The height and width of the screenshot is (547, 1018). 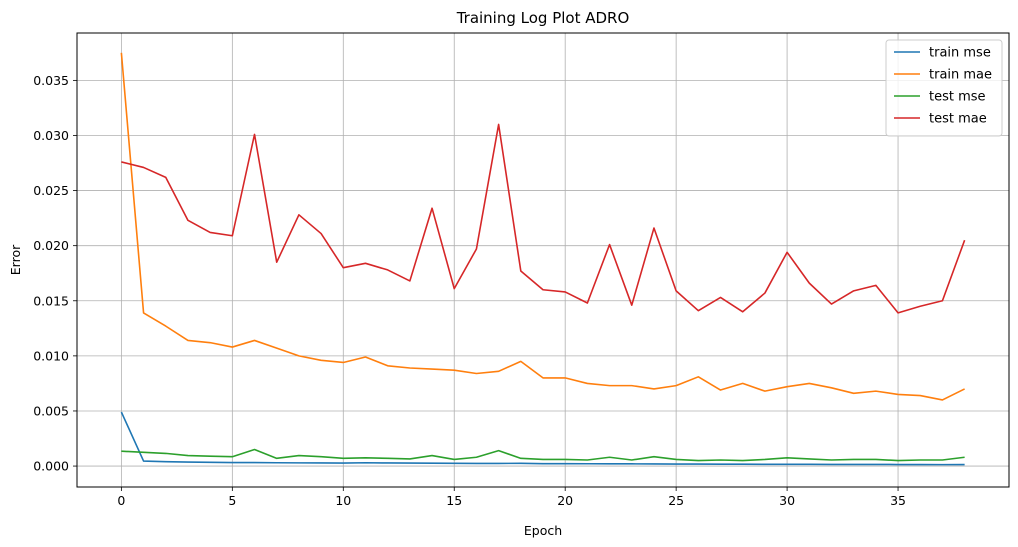 I want to click on x-tick-label: 10, so click(x=343, y=500).